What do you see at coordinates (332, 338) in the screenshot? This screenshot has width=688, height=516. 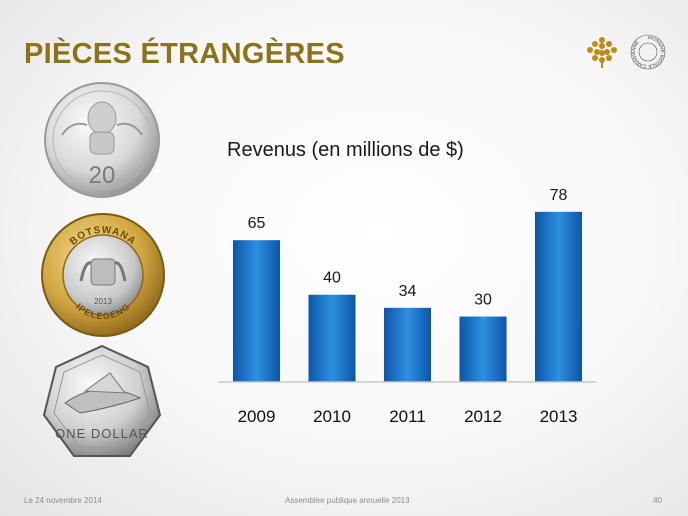 I see `bar-2010` at bounding box center [332, 338].